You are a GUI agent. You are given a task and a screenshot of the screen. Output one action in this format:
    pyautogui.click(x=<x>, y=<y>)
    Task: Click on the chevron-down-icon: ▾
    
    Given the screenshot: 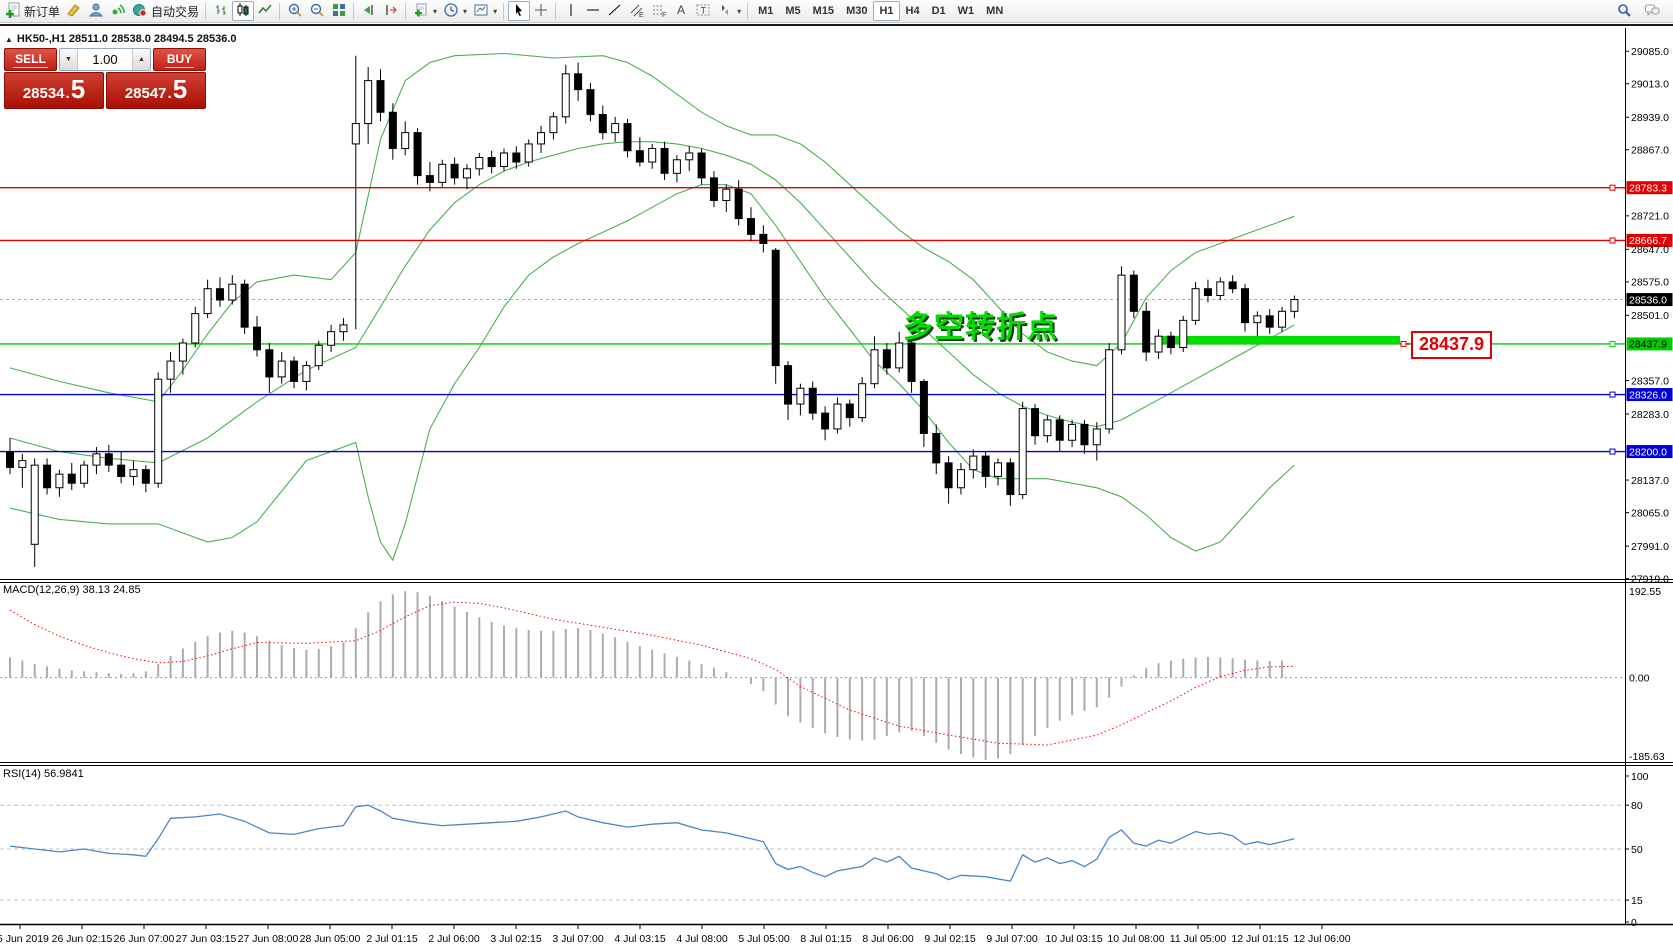 What is the action you would take?
    pyautogui.click(x=739, y=11)
    